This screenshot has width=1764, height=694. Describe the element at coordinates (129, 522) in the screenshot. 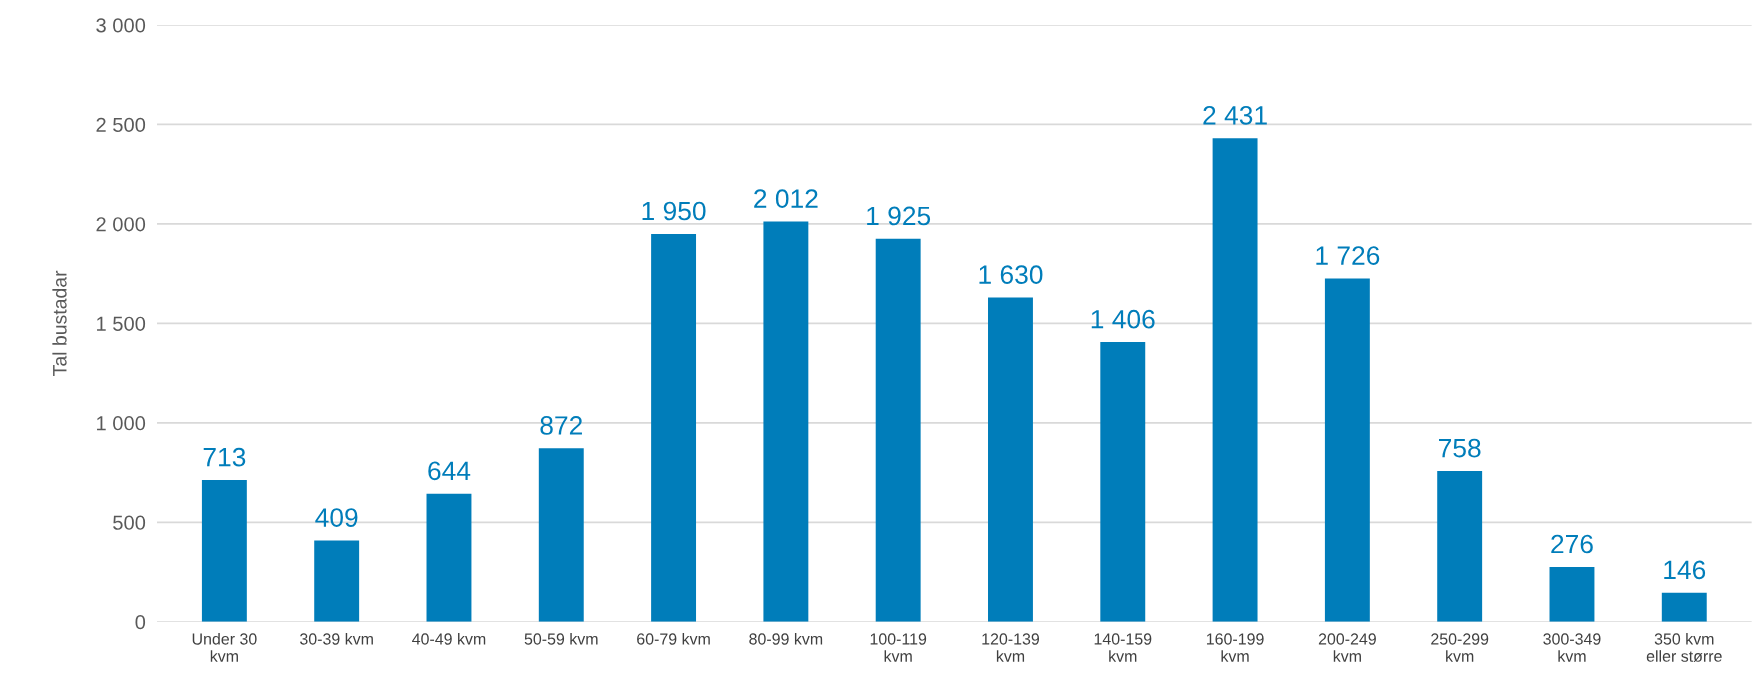

I see `y-tick-label: 500` at that location.